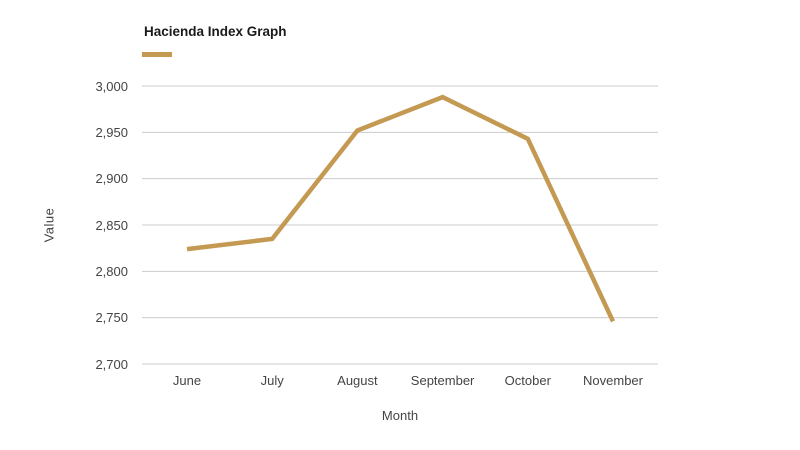  Describe the element at coordinates (187, 380) in the screenshot. I see `x-tick-label: June` at that location.